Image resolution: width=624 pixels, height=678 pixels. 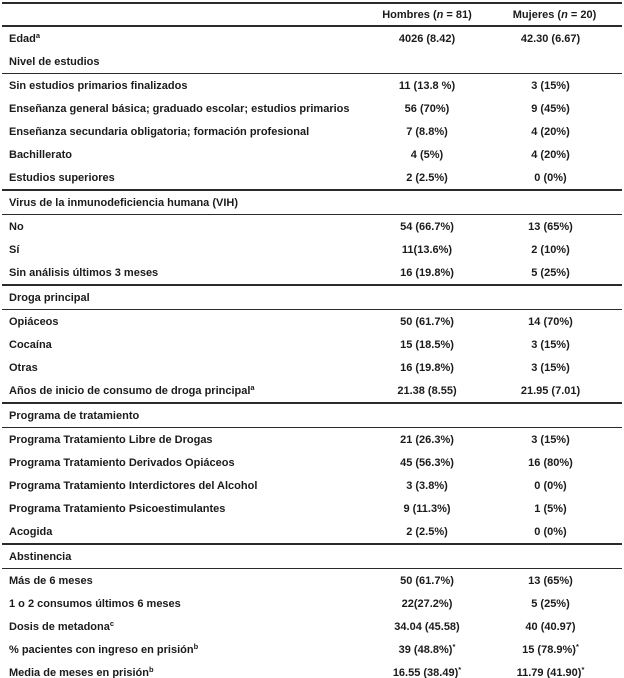 I want to click on hombres-value-cell: 34.04 (45.58), so click(x=427, y=626).